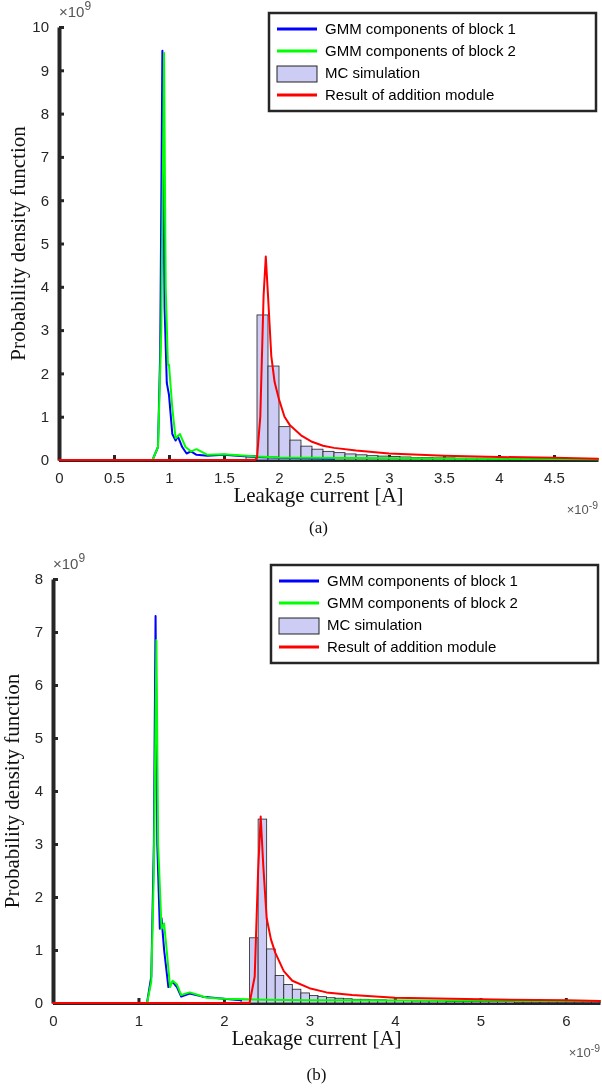 This screenshot has width=602, height=1092. Describe the element at coordinates (114, 477) in the screenshot. I see `x-tick-label: 0.5` at that location.